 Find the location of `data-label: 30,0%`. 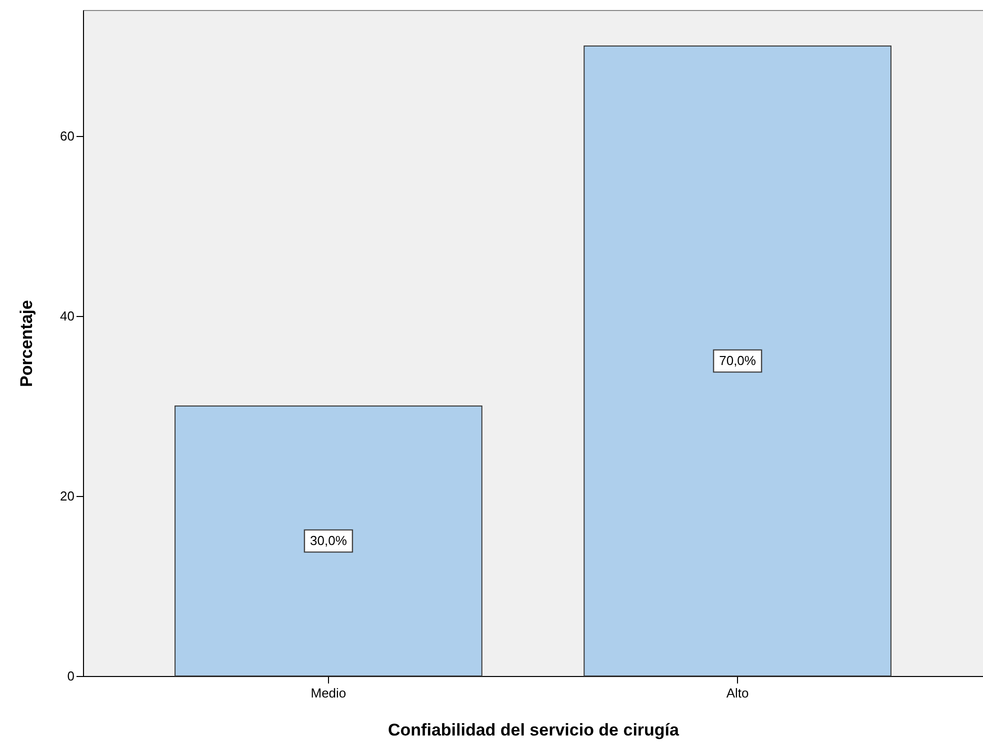

data-label: 30,0% is located at coordinates (329, 540).